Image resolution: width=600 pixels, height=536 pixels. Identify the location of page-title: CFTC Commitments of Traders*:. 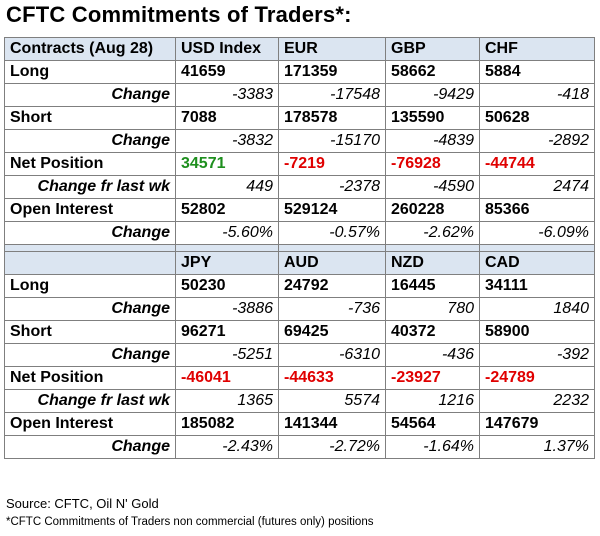
(179, 14).